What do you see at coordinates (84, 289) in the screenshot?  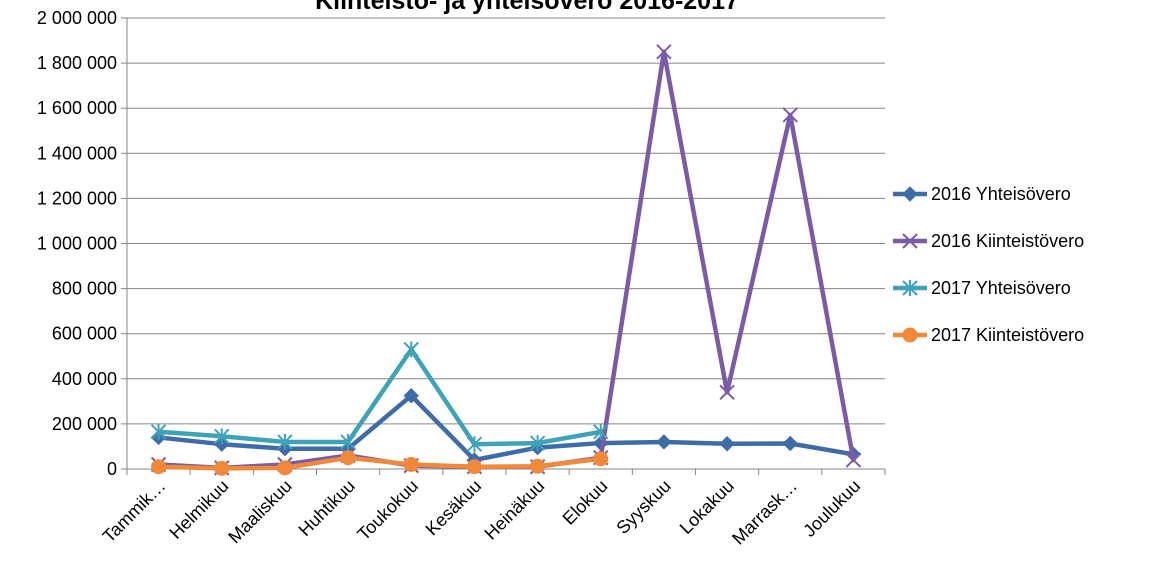 I see `y-tick-label: 800 000` at bounding box center [84, 289].